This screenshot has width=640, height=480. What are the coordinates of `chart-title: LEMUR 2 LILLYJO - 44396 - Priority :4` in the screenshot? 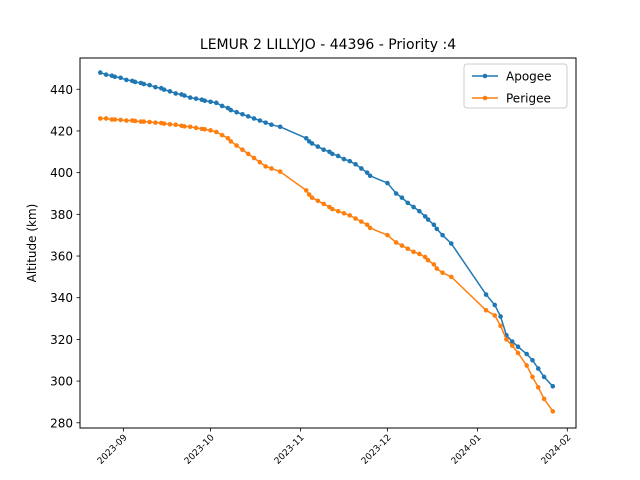 It's located at (328, 45).